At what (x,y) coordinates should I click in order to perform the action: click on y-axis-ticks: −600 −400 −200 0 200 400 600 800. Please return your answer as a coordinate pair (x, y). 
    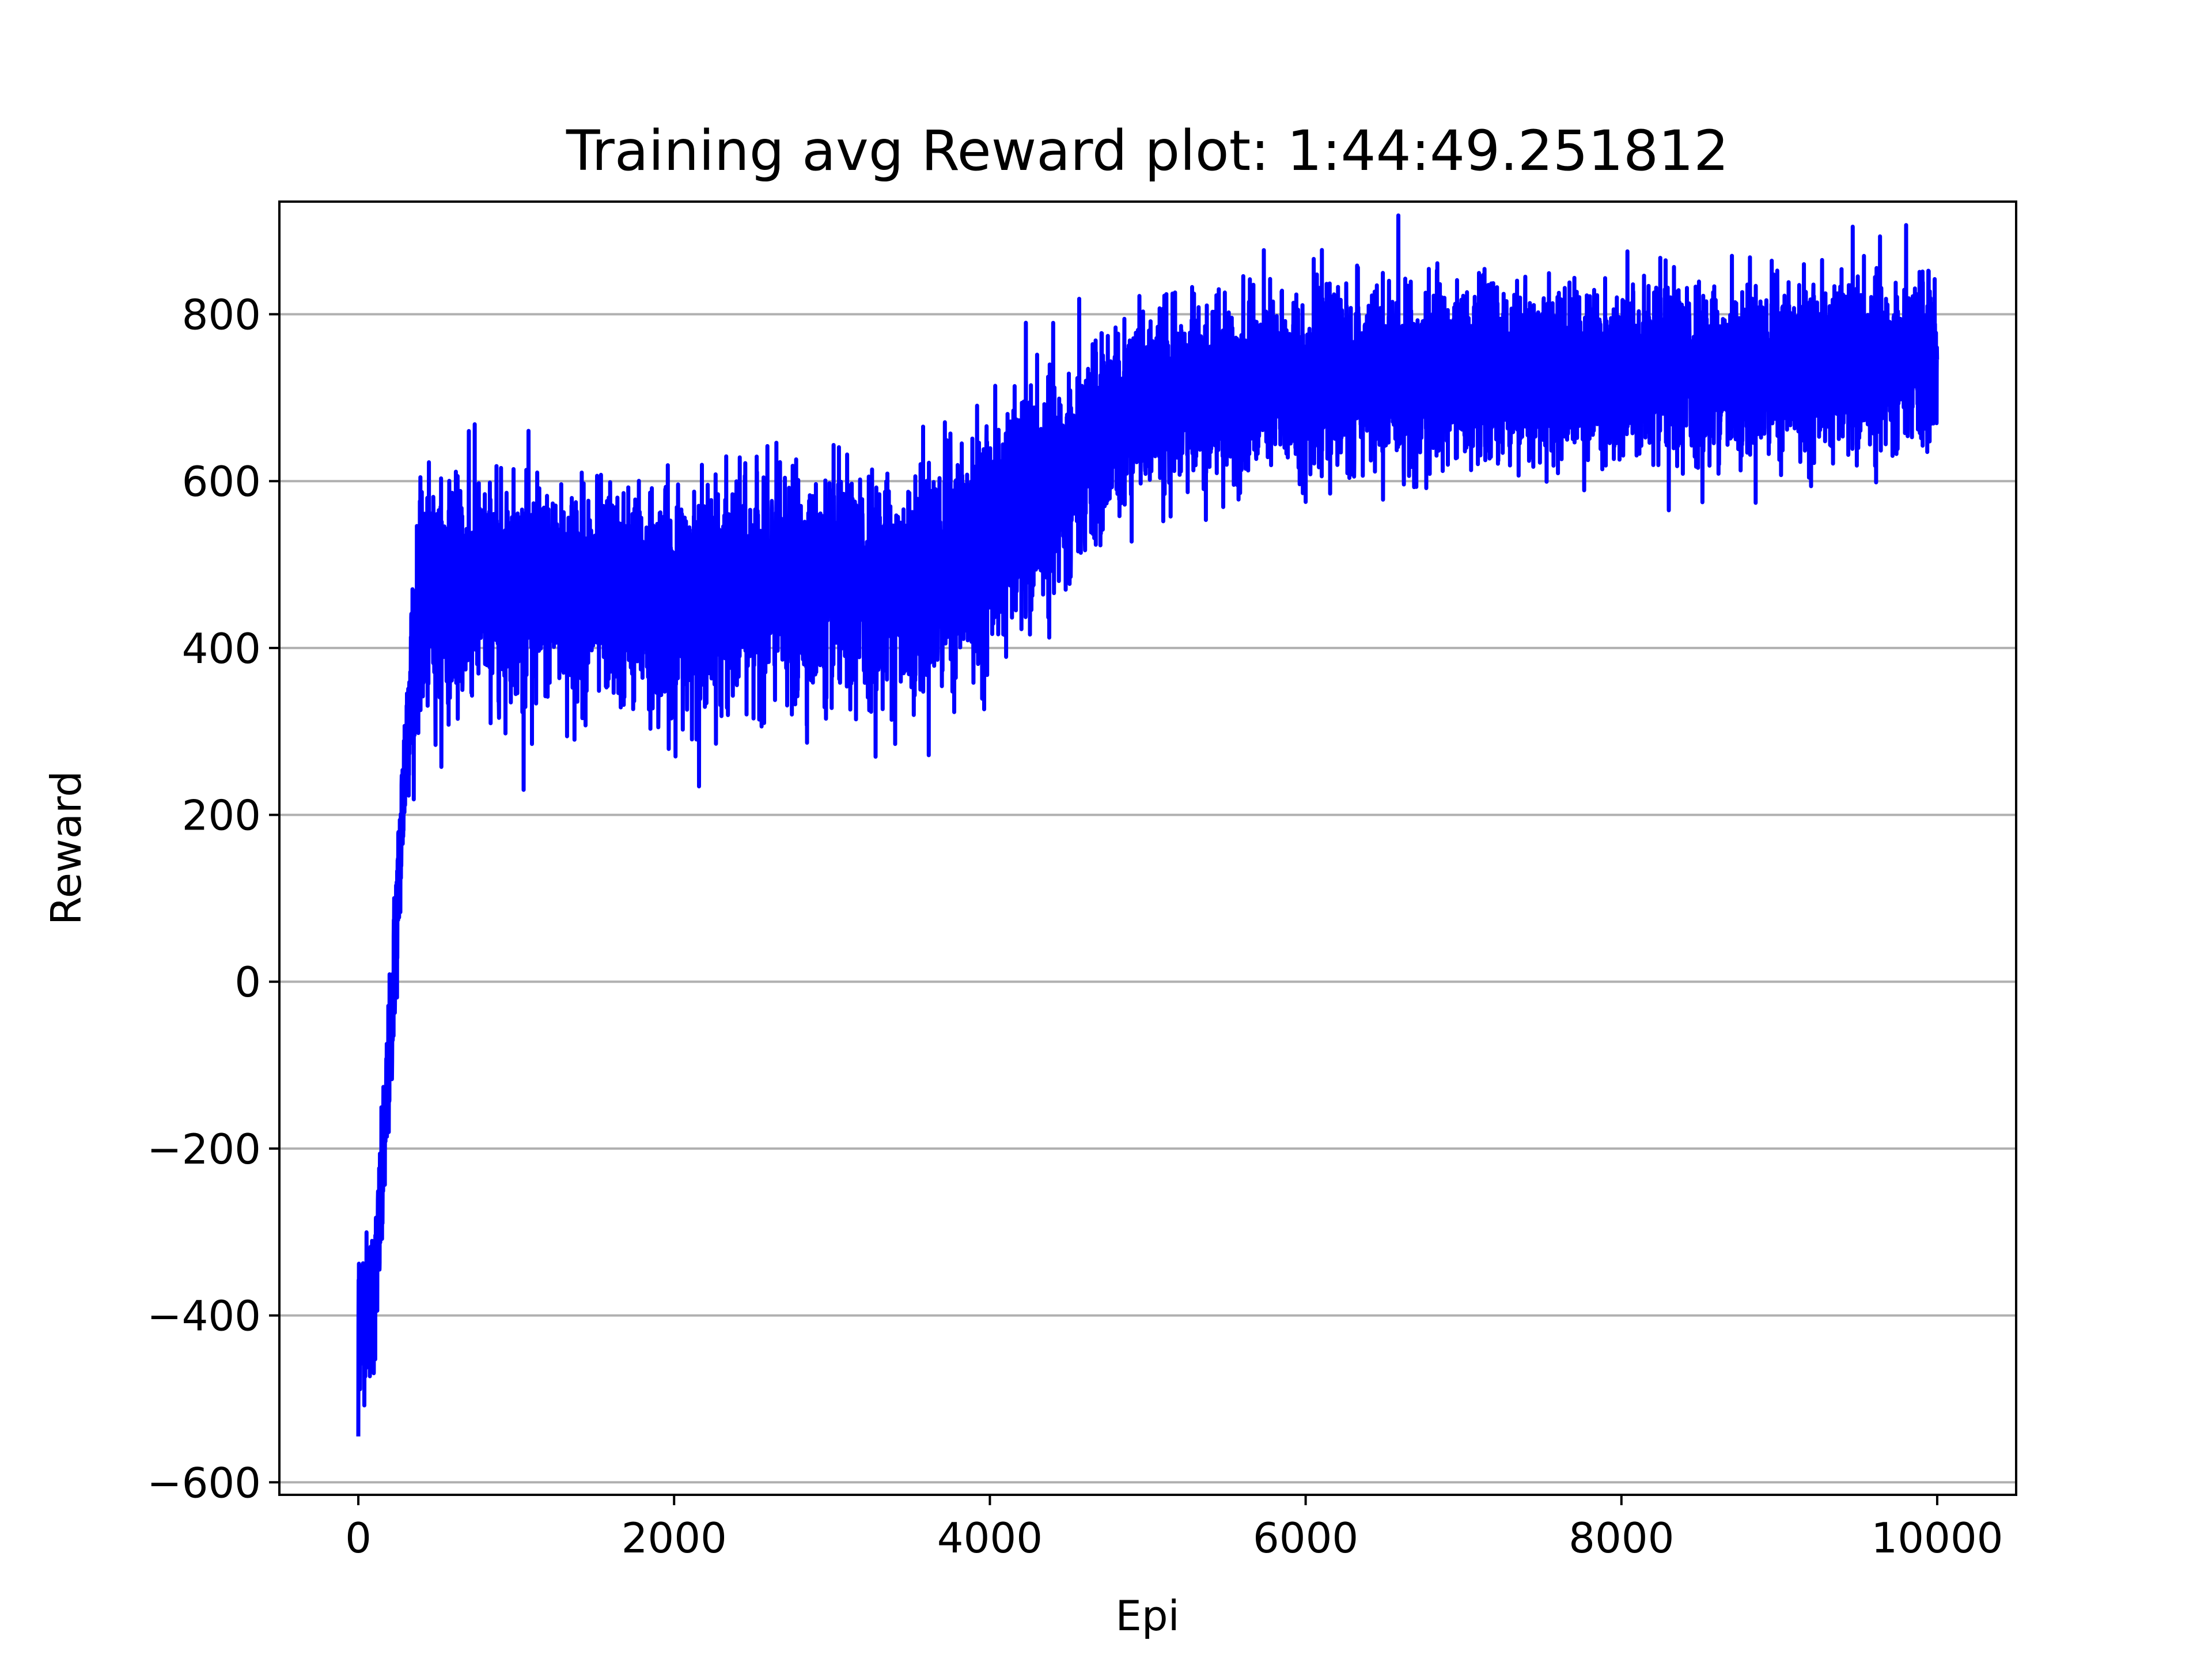
    Looking at the image, I should click on (213, 899).